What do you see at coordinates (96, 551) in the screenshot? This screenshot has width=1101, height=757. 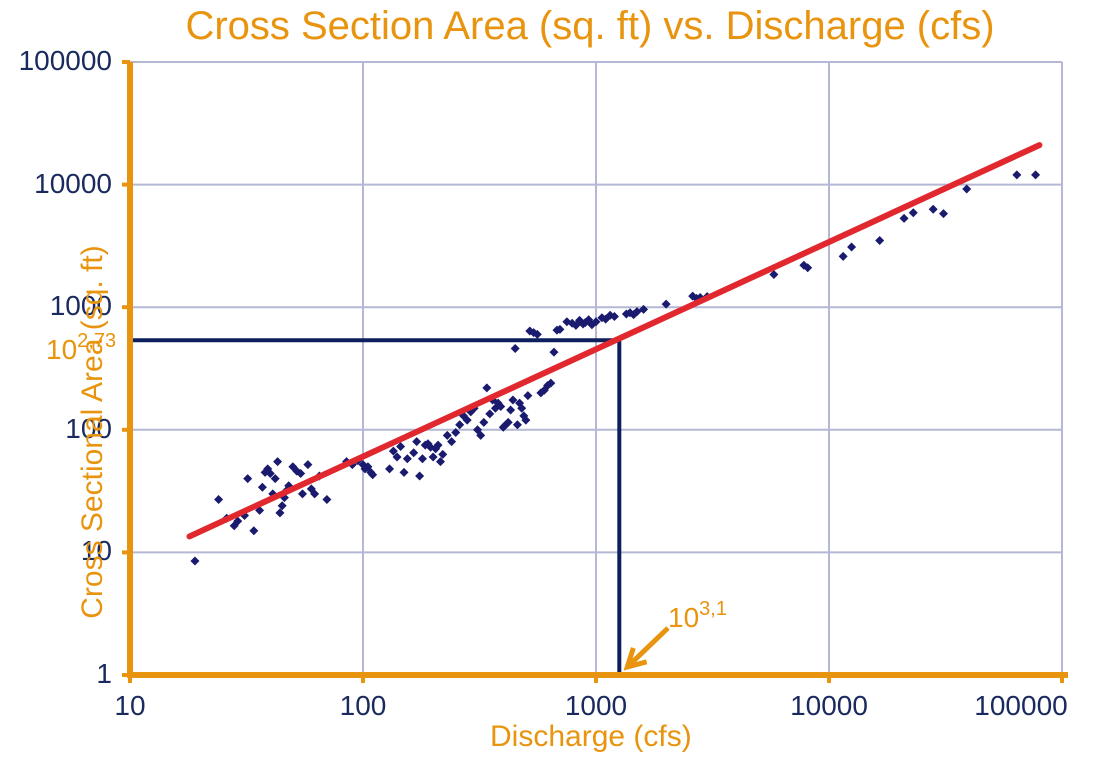 I see `y-tick-label: 10` at bounding box center [96, 551].